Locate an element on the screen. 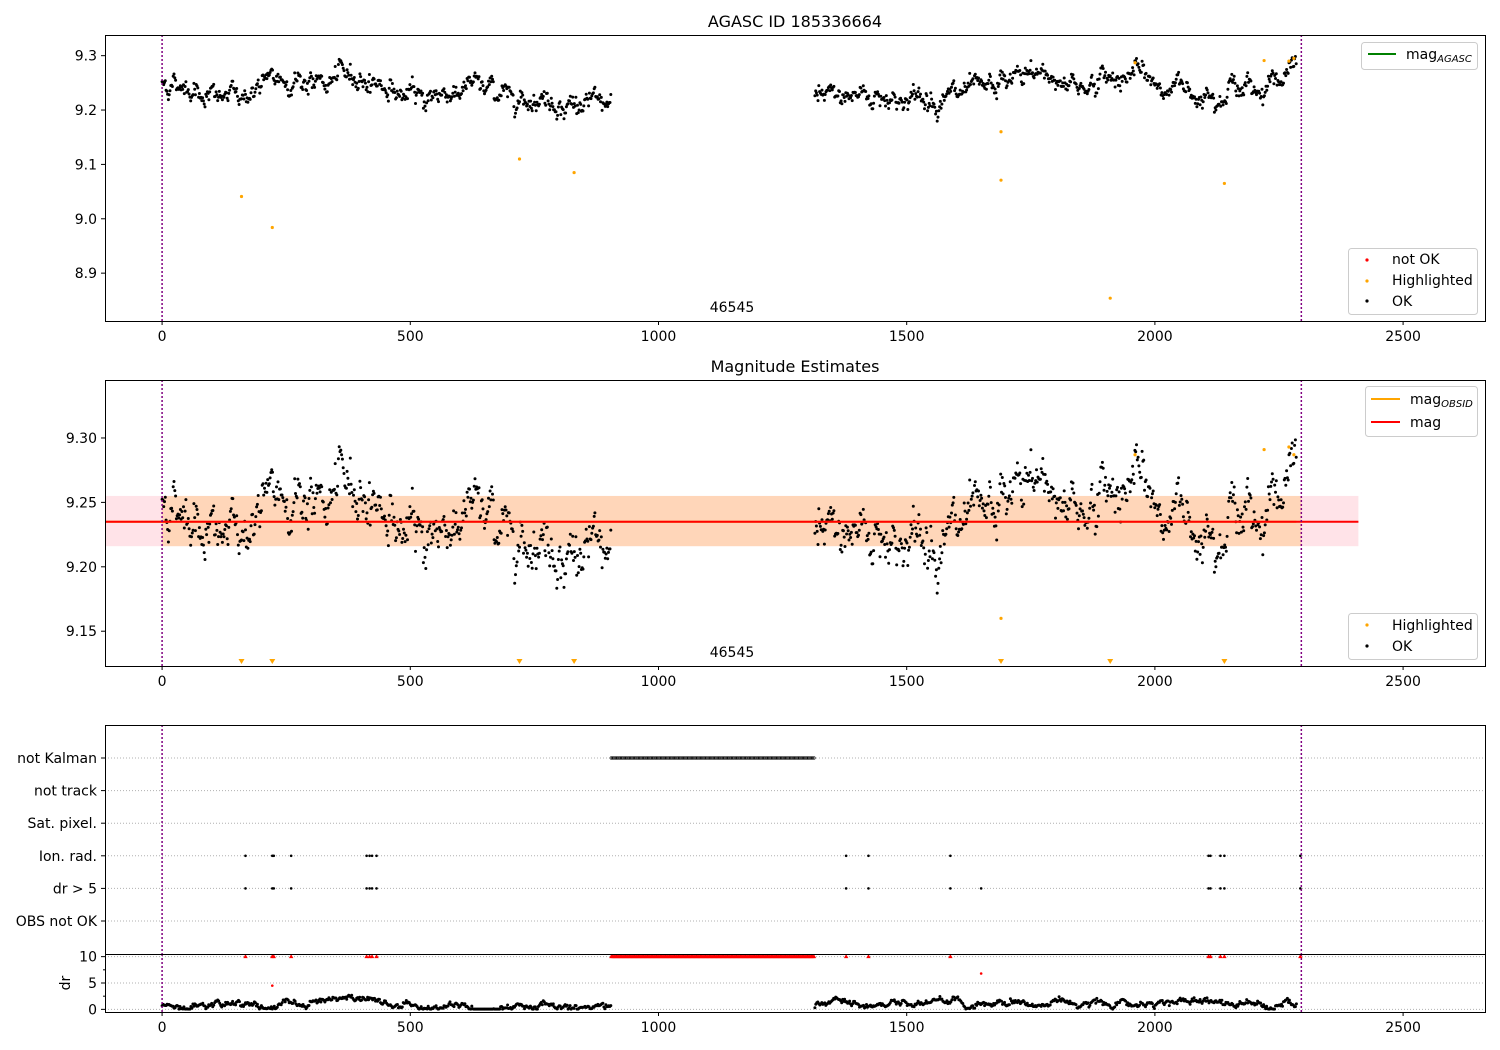 This screenshot has width=1500, height=1050. flag-row-label: not Kalman is located at coordinates (57, 759).